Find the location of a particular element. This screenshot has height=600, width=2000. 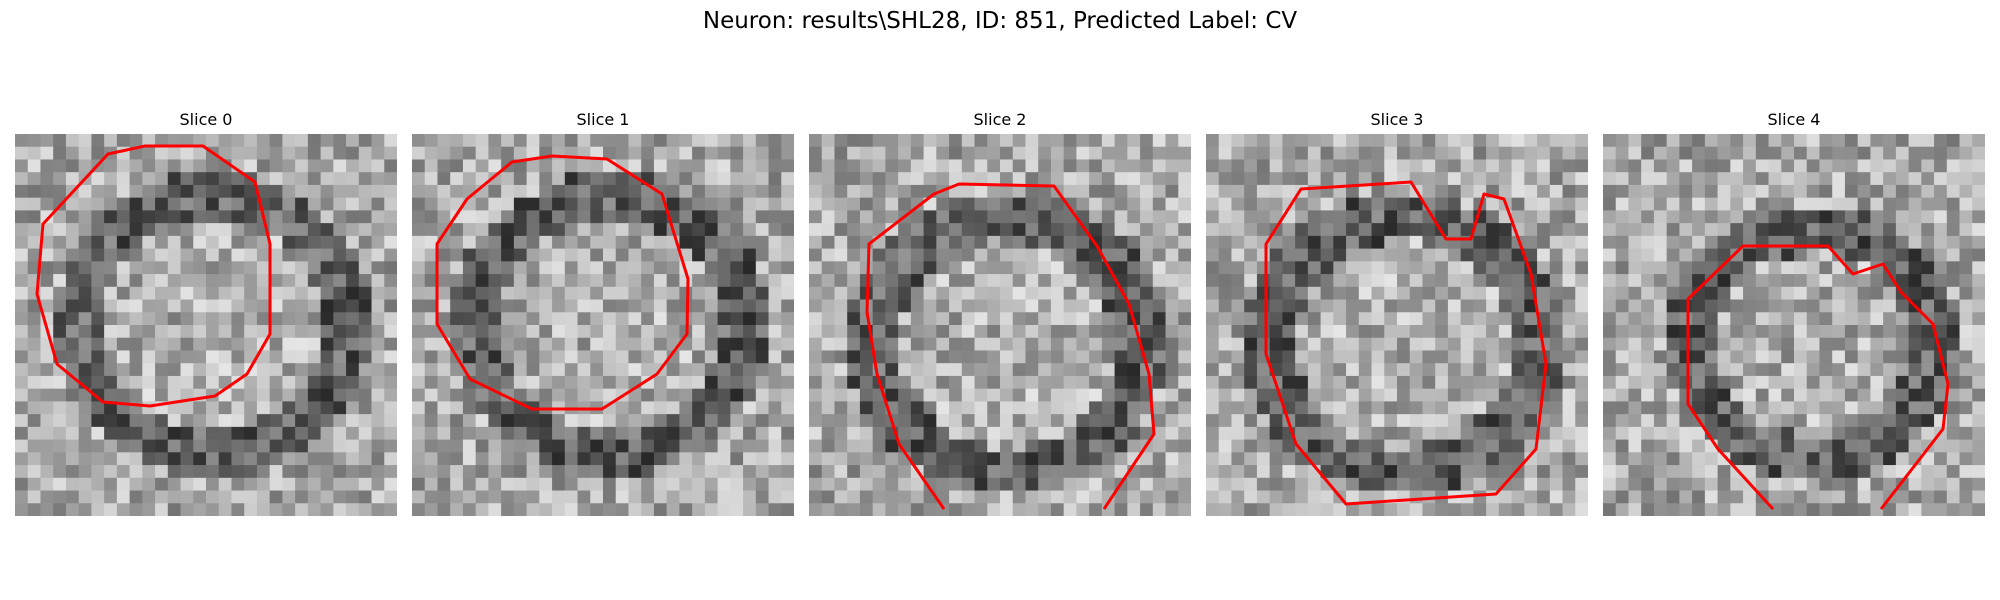

slice-panel-3: Slice 3 is located at coordinates (1397, 313).